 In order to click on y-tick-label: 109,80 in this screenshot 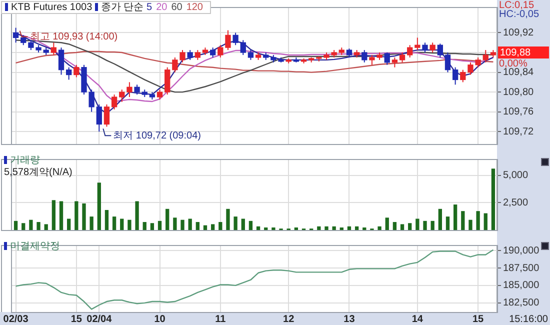, I will do `click(518, 92)`.